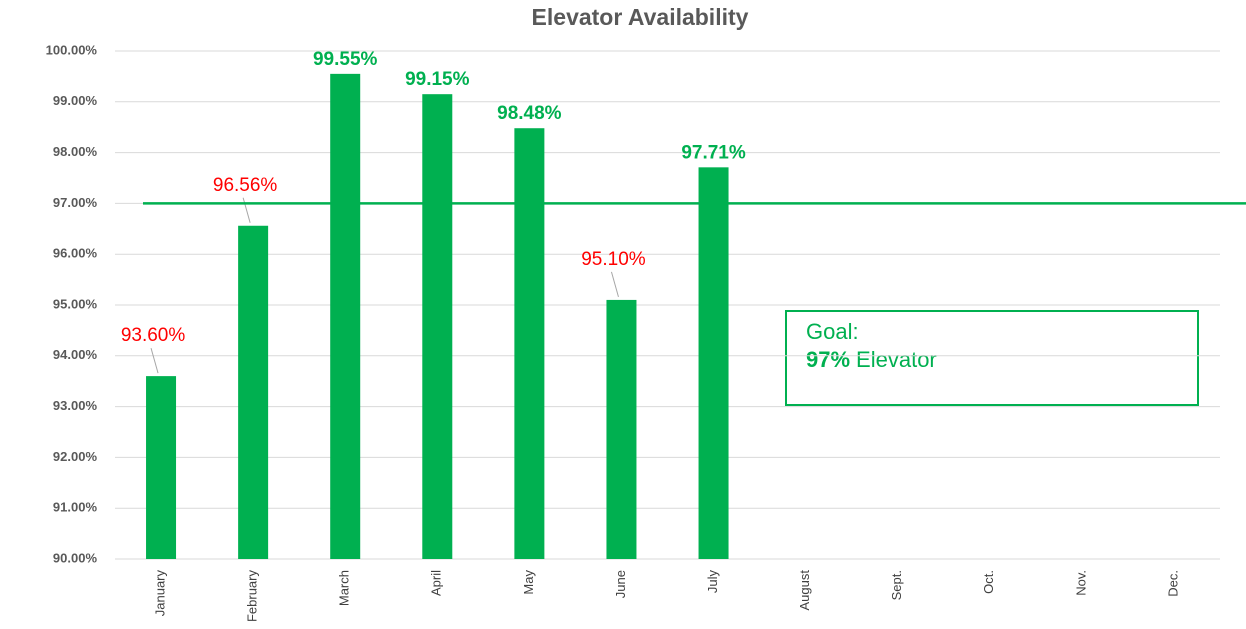 This screenshot has height=629, width=1246. What do you see at coordinates (620, 584) in the screenshot?
I see `x-tick-label: June` at bounding box center [620, 584].